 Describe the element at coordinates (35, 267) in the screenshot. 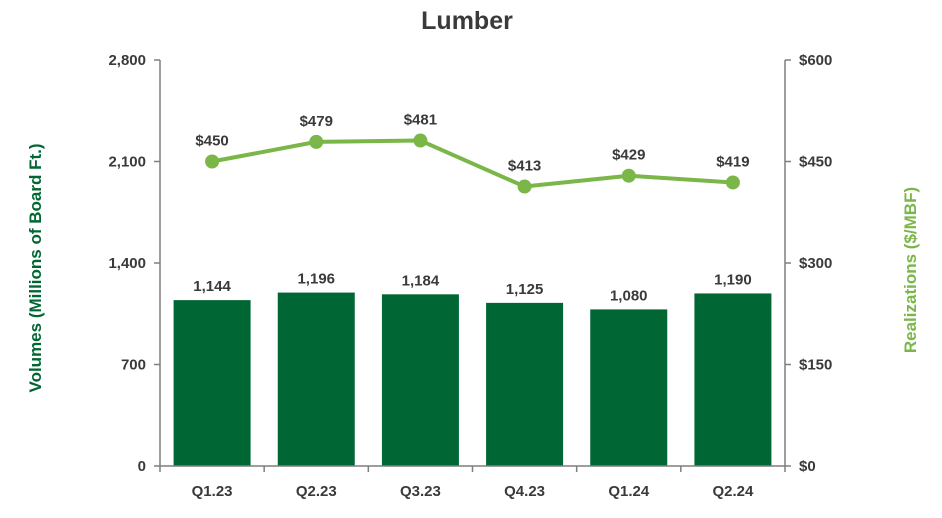

I see `y-axis-left-label: Volumes (Millions of Board Ft.)` at that location.